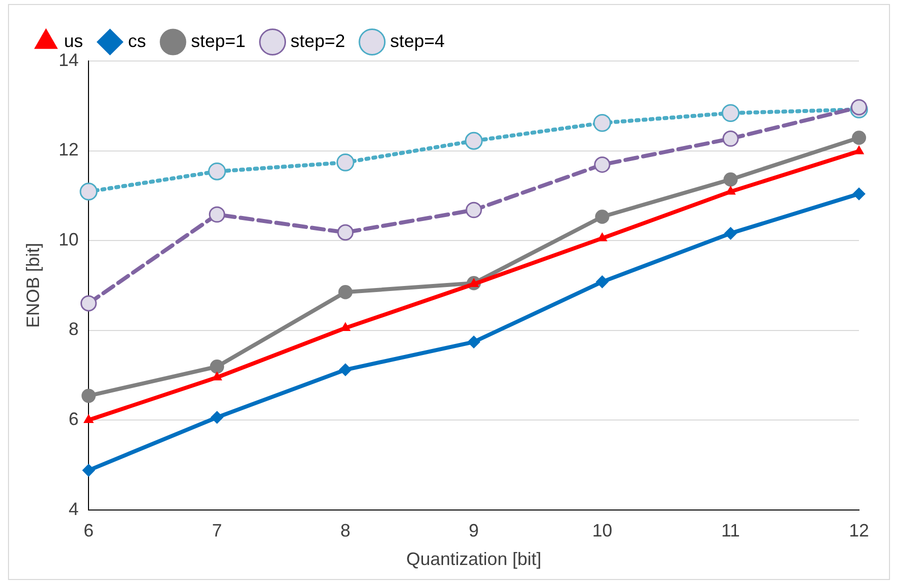 This screenshot has height=583, width=898. I want to click on legend-label: step=4, so click(417, 40).